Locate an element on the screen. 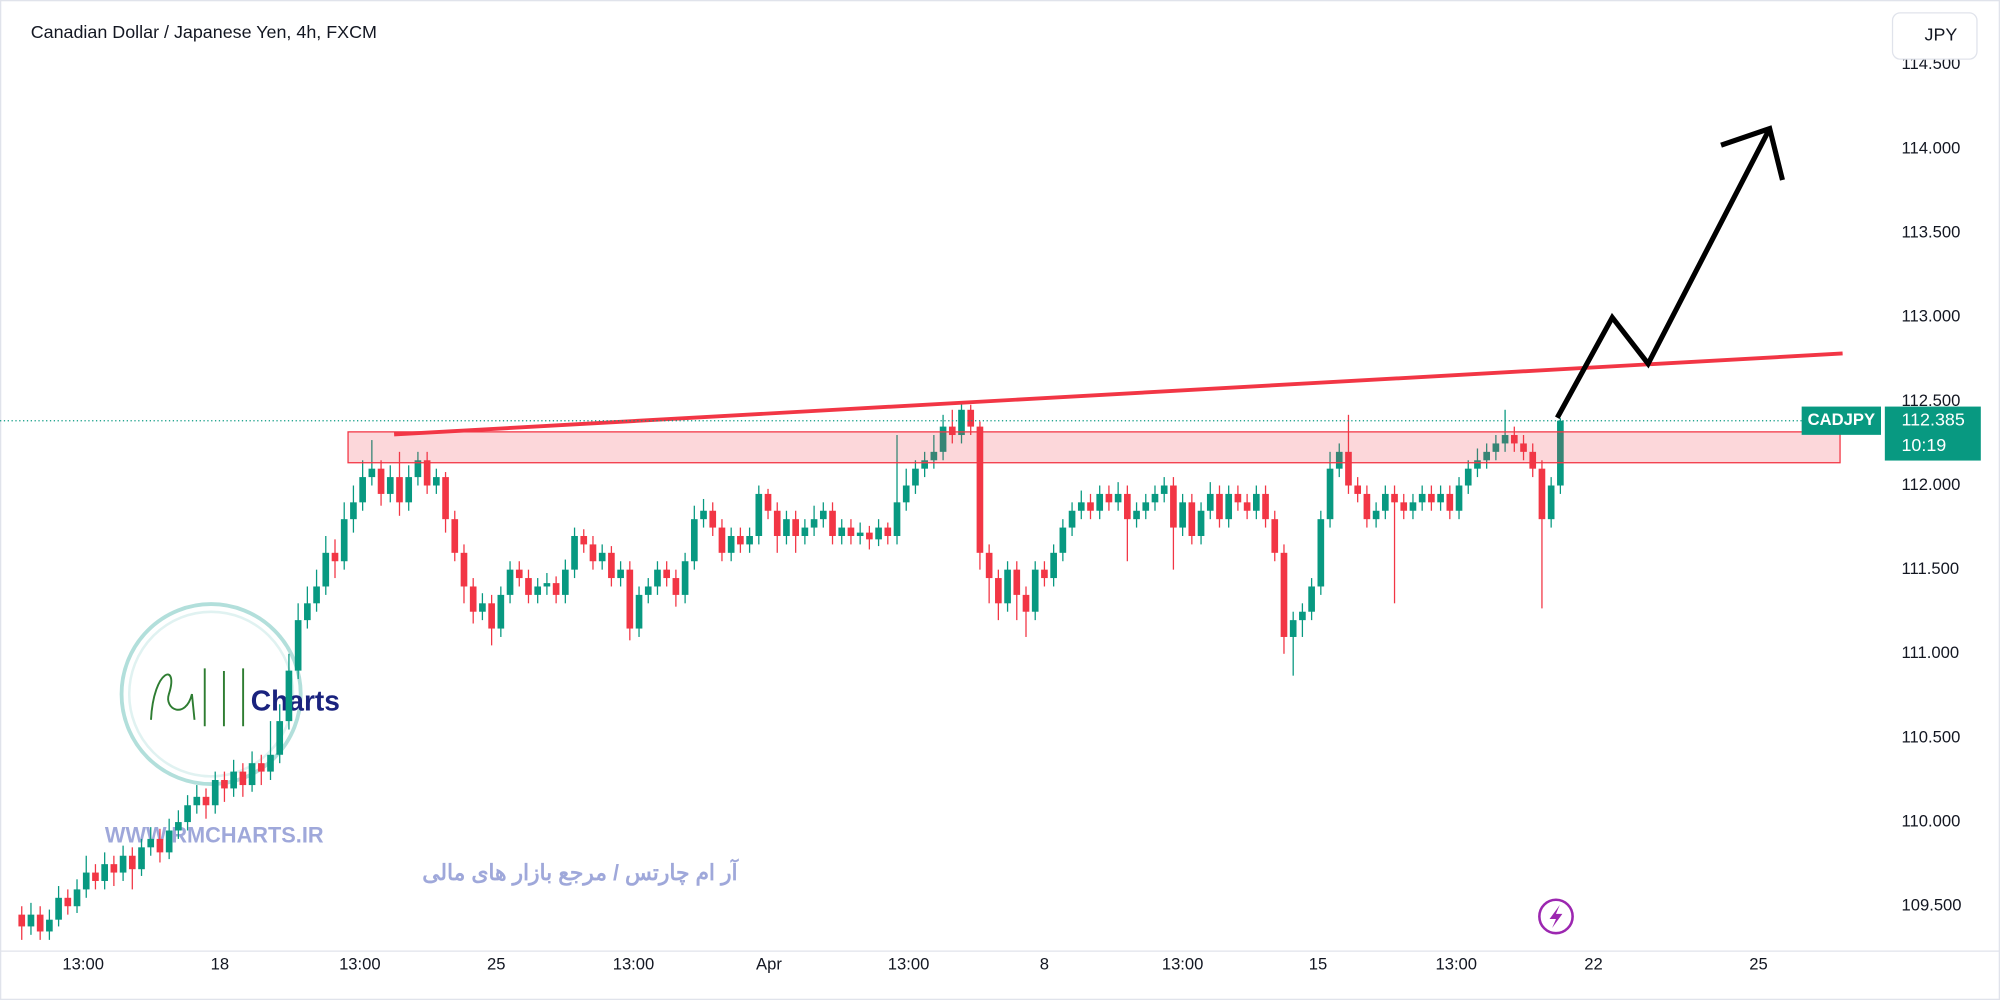  arrow-head is located at coordinates (1752, 153).